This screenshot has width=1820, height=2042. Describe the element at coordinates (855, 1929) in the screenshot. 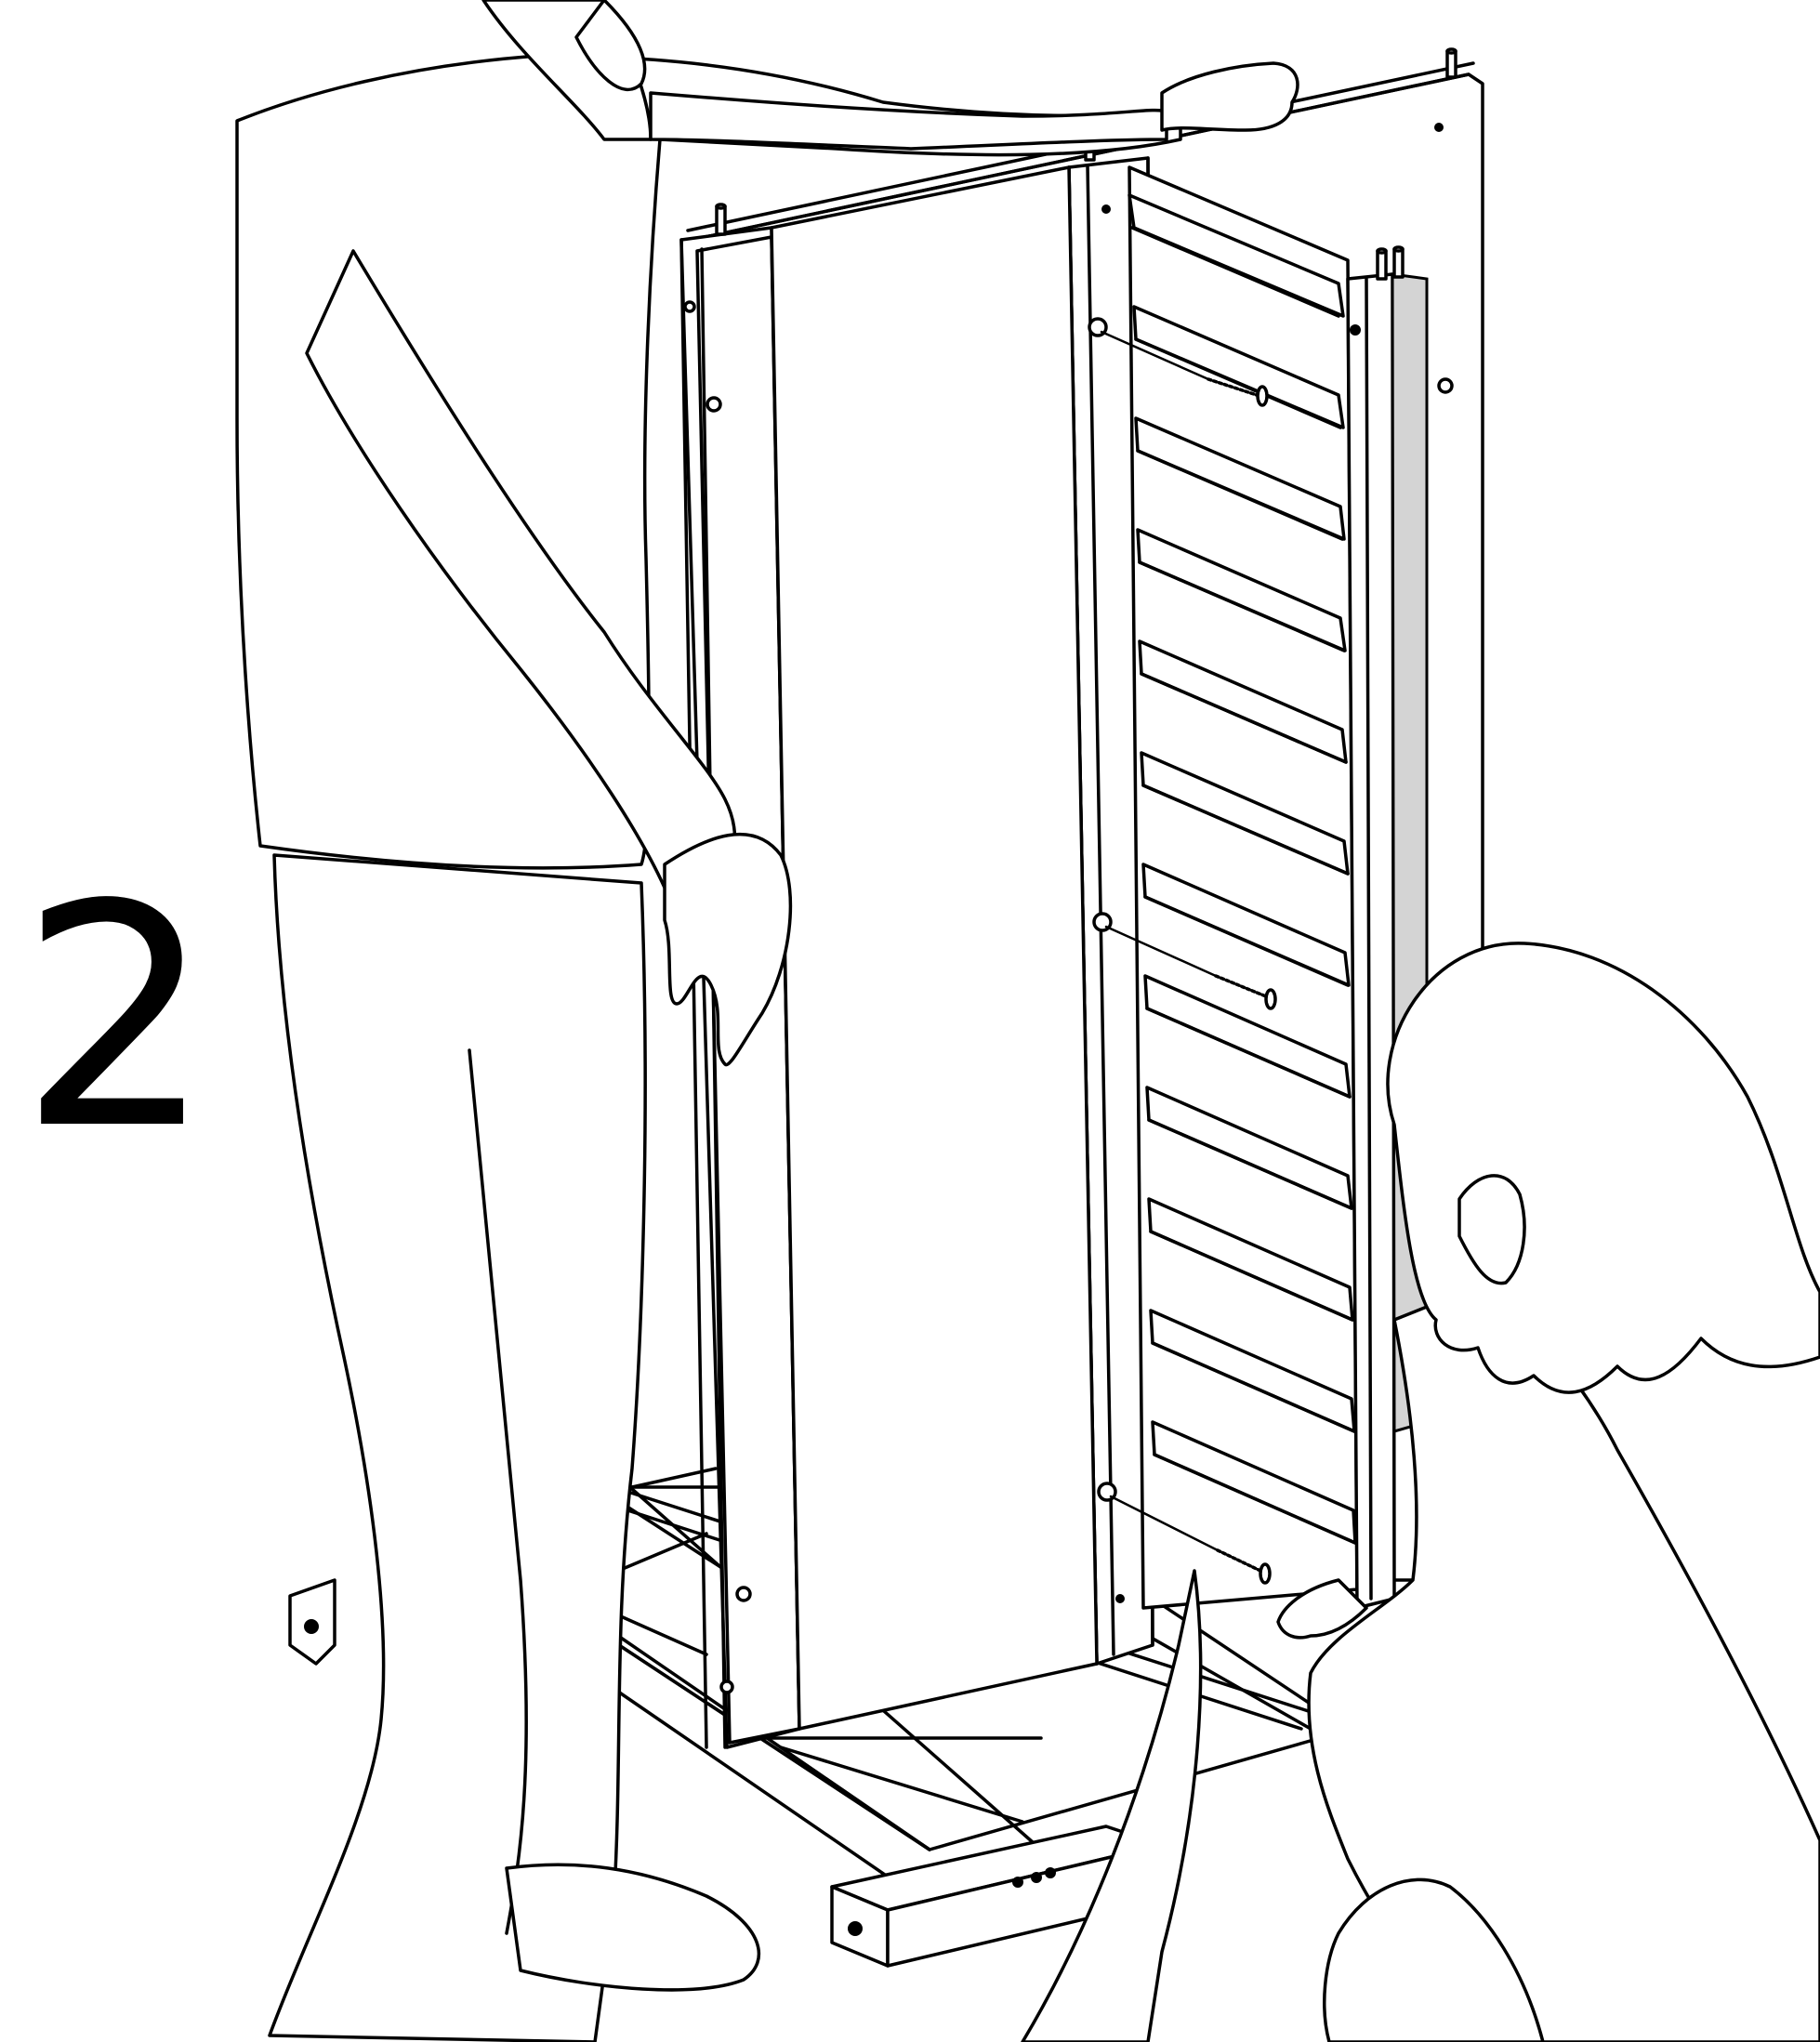

I see `beam-hole` at that location.